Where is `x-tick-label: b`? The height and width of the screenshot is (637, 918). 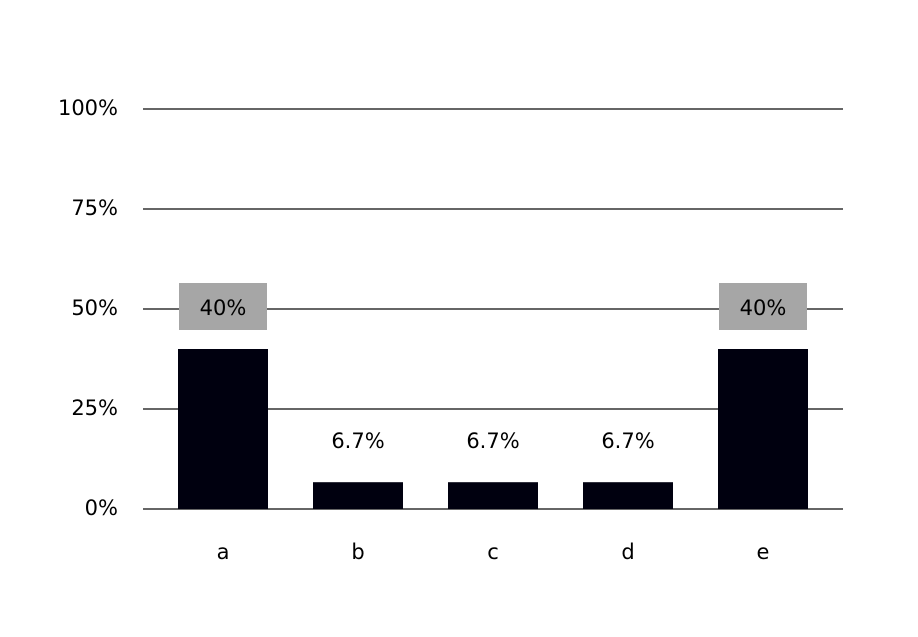 x-tick-label: b is located at coordinates (357, 552).